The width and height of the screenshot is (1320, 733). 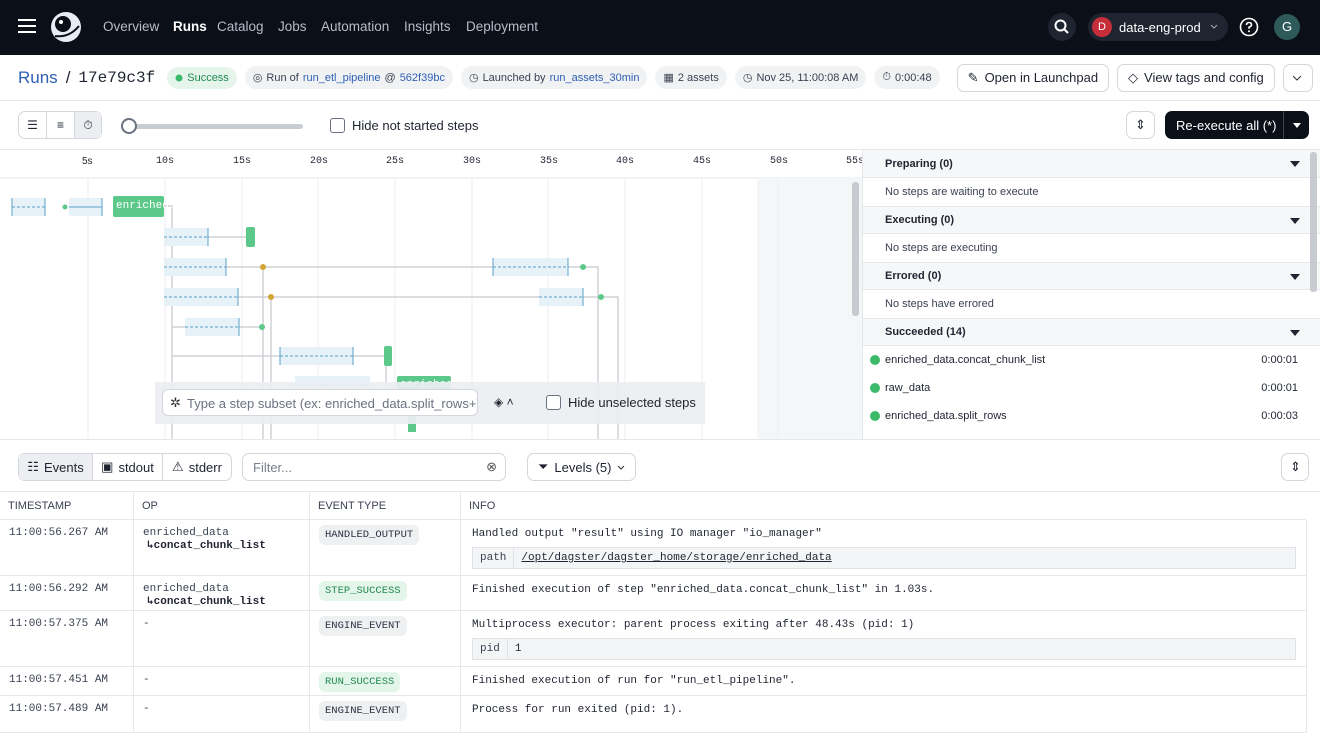 I want to click on label: 0:00:48, so click(x=913, y=78).